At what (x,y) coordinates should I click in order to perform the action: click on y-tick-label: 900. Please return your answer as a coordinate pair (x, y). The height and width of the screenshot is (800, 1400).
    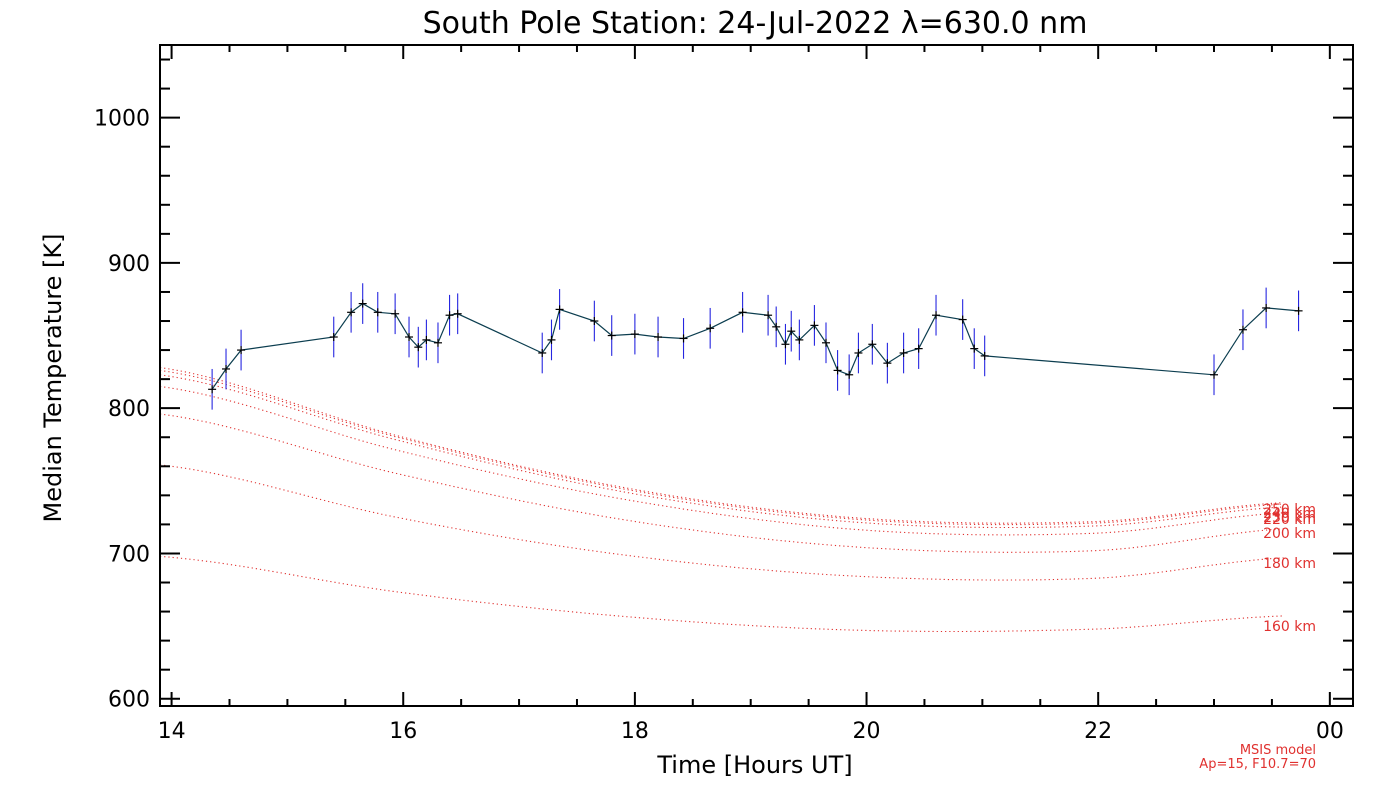
    Looking at the image, I should click on (129, 264).